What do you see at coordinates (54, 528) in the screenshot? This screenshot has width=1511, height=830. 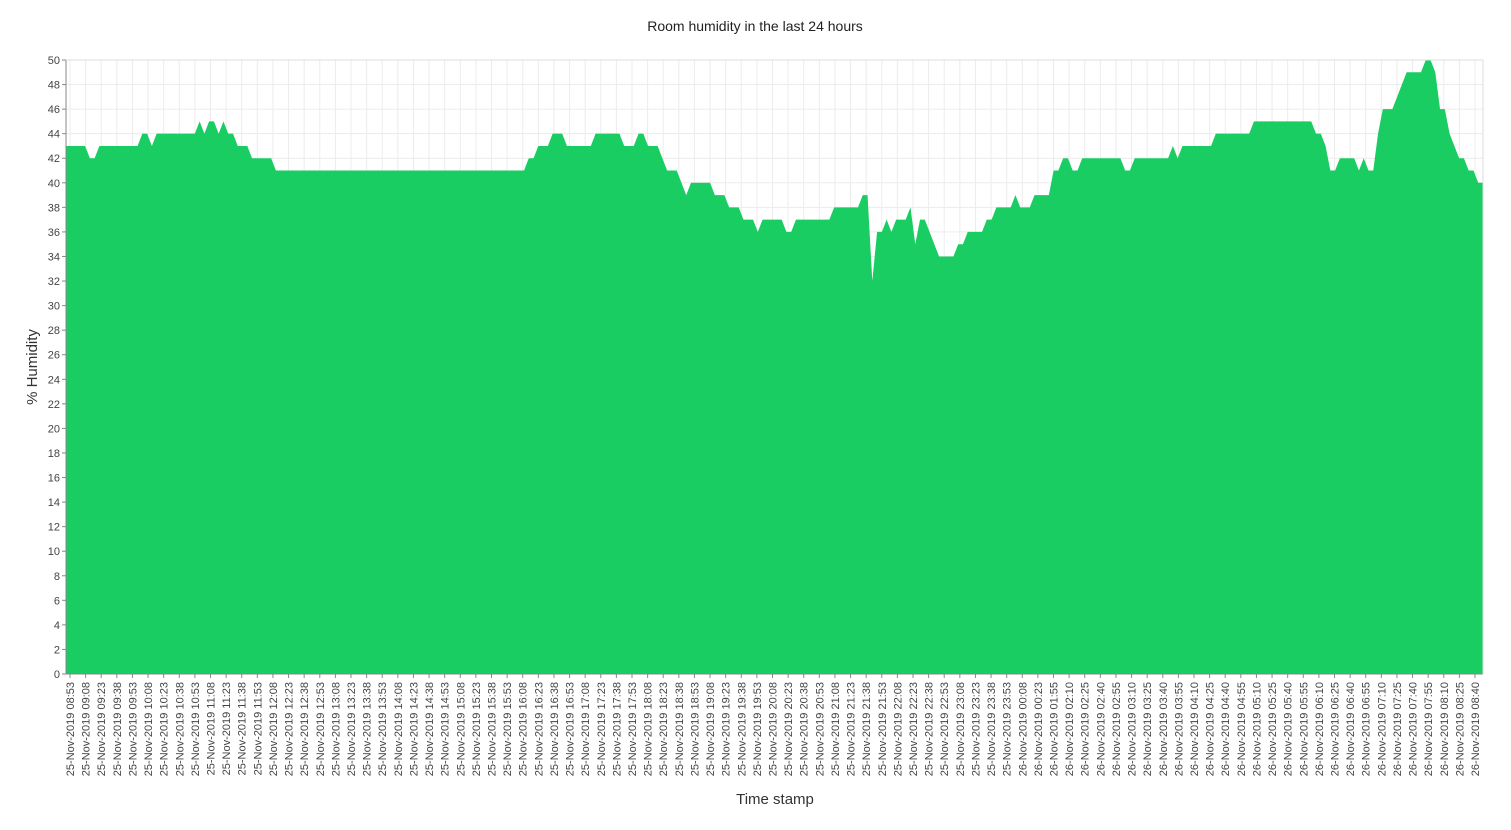 I see `y-tick-label: 12` at bounding box center [54, 528].